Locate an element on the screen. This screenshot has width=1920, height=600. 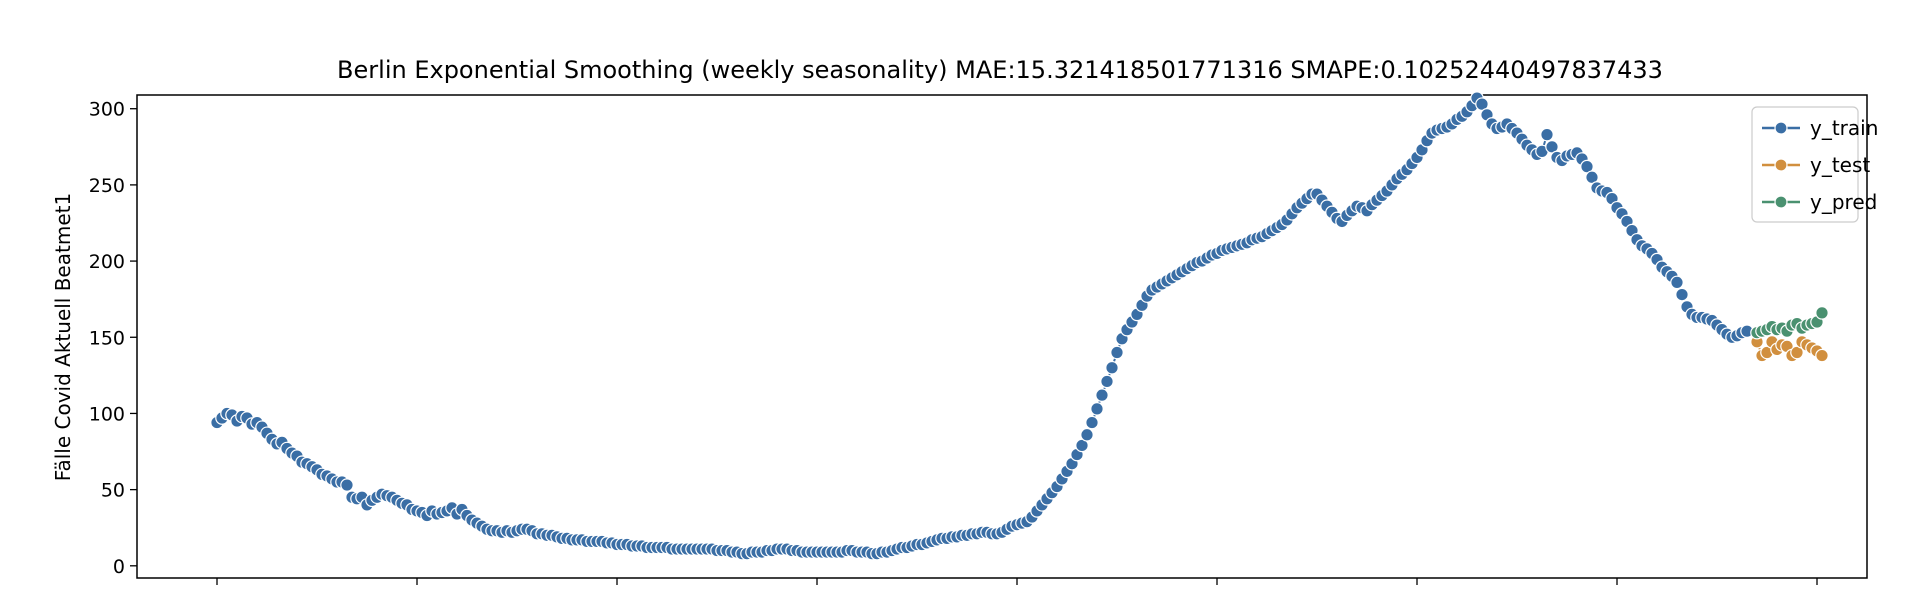
y-axis: 0 50 100 150 200 250 300 is located at coordinates (113, 338).